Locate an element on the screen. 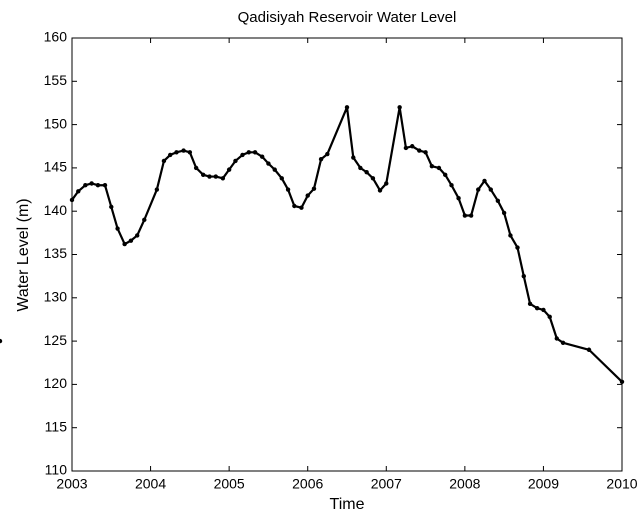  x-axis-label: Time is located at coordinates (347, 504).